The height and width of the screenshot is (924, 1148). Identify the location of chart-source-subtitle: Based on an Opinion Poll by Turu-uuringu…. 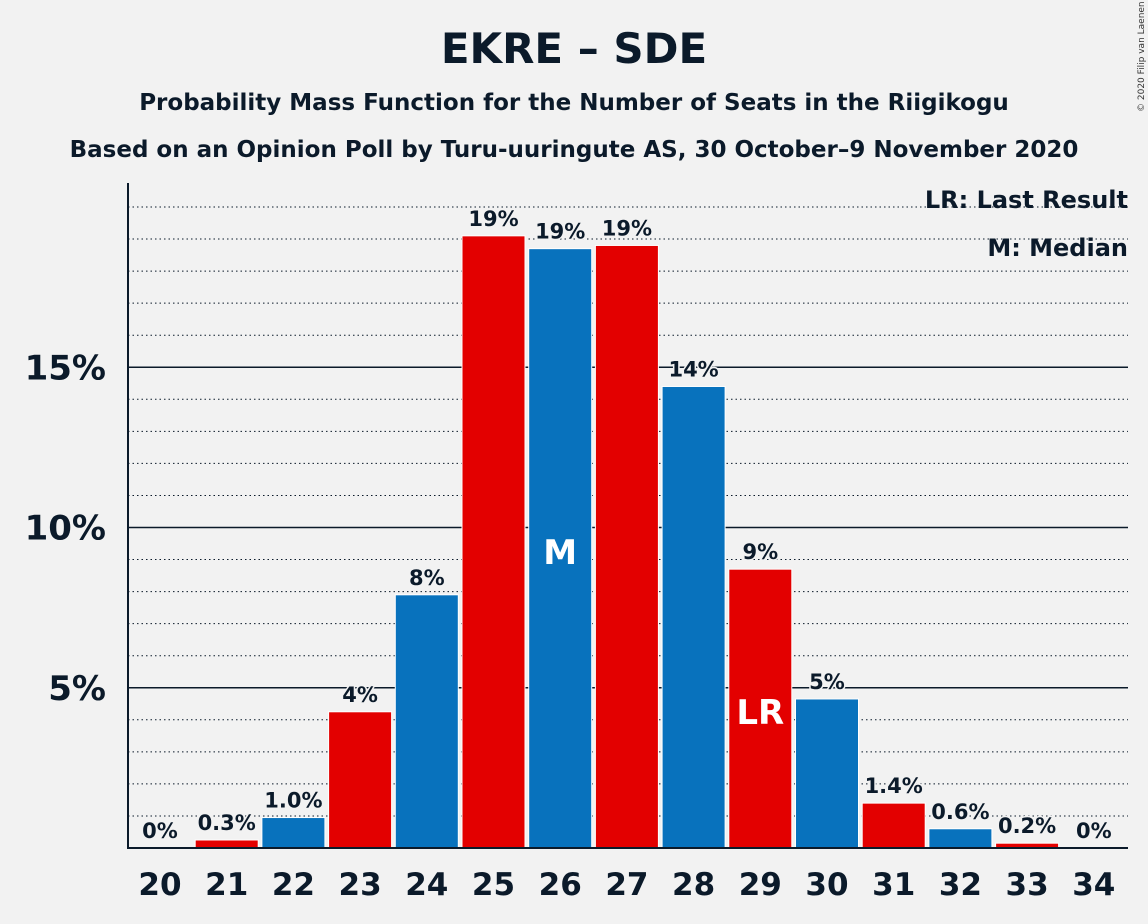
(574, 150).